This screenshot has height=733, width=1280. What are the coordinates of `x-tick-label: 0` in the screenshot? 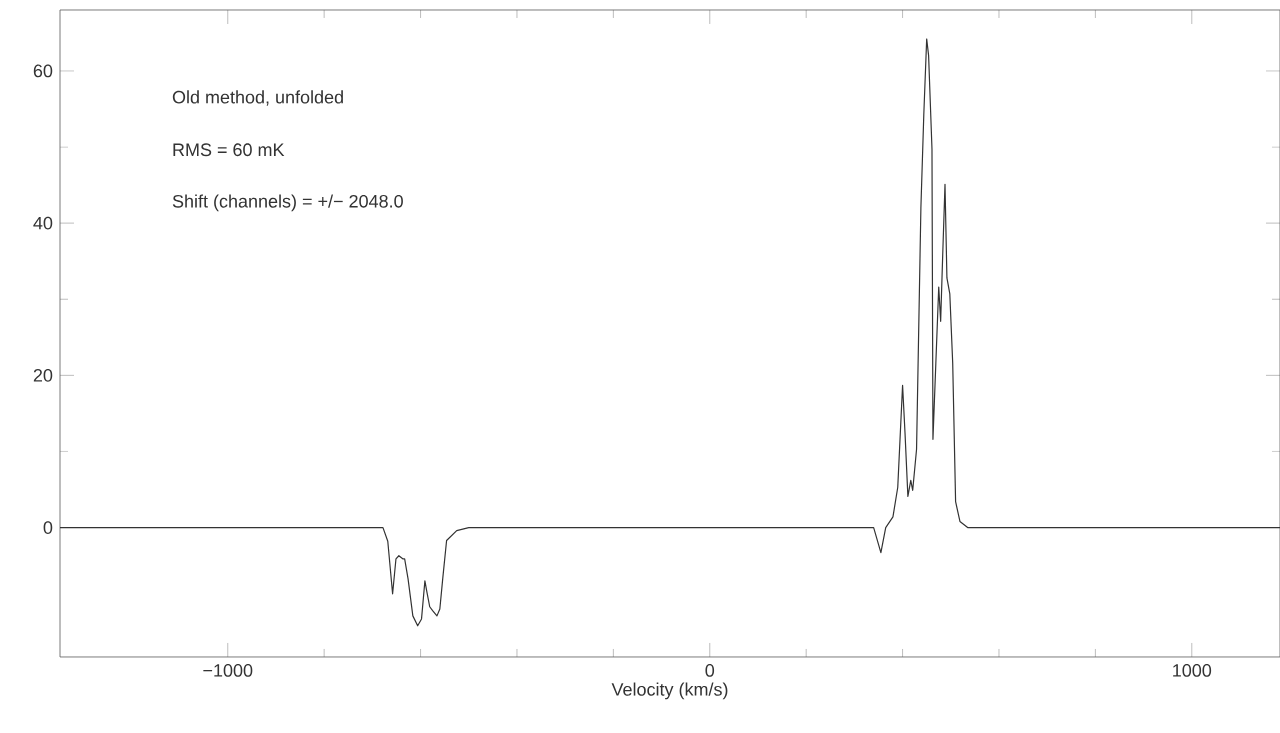 It's located at (710, 670).